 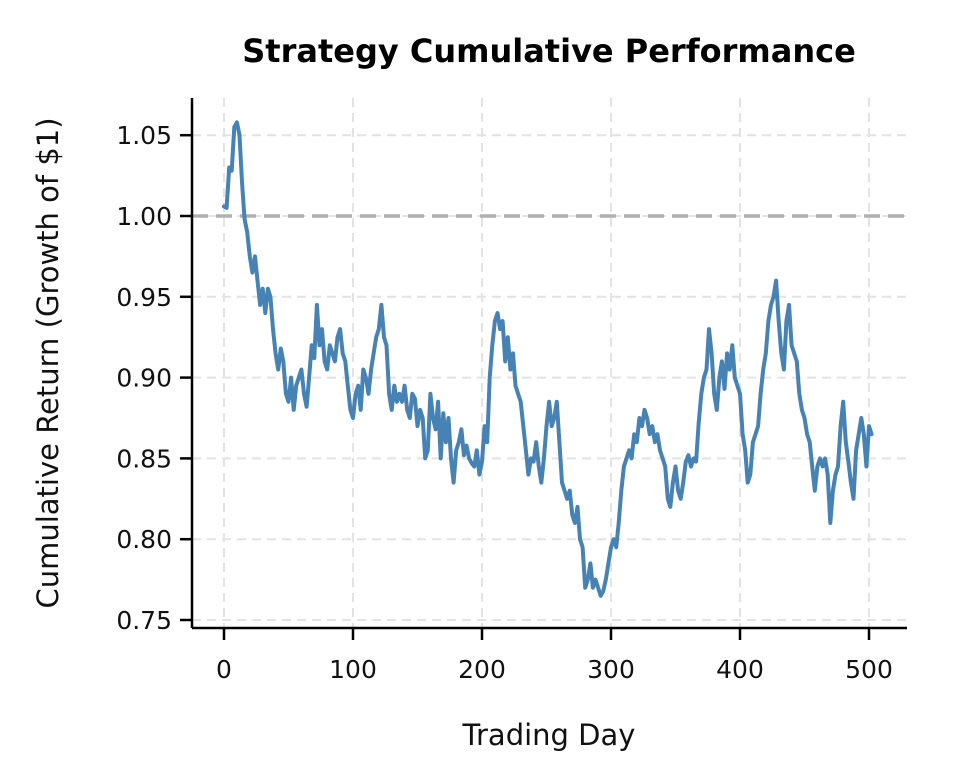 I want to click on y-tick-label: 0.95, so click(x=144, y=297).